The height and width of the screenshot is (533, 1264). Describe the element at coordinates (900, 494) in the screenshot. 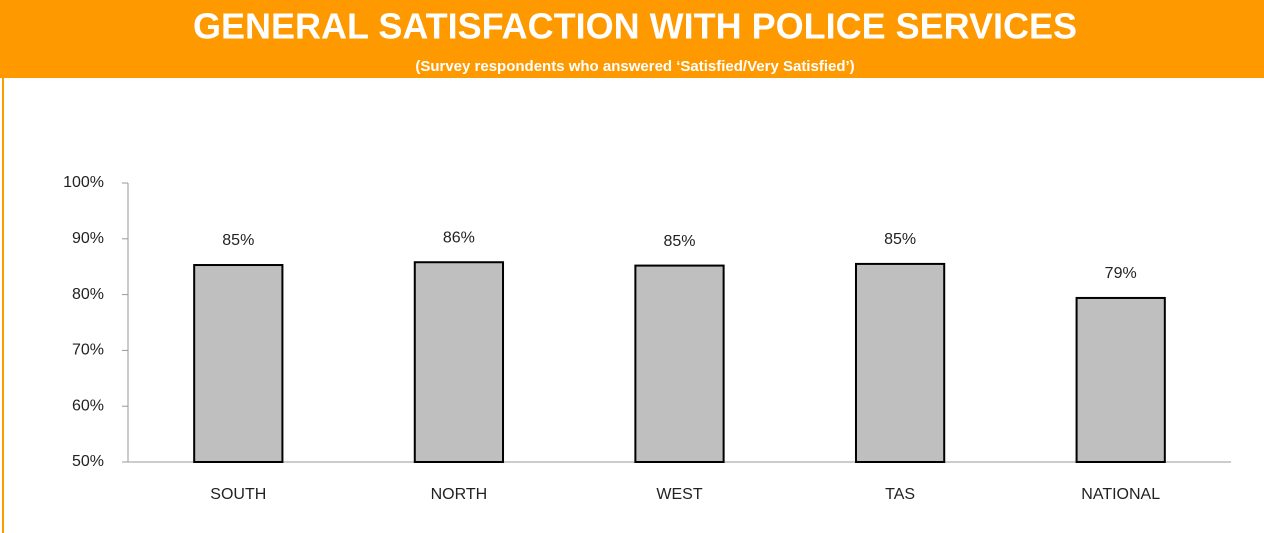

I see `x-tick-label: TAS` at that location.